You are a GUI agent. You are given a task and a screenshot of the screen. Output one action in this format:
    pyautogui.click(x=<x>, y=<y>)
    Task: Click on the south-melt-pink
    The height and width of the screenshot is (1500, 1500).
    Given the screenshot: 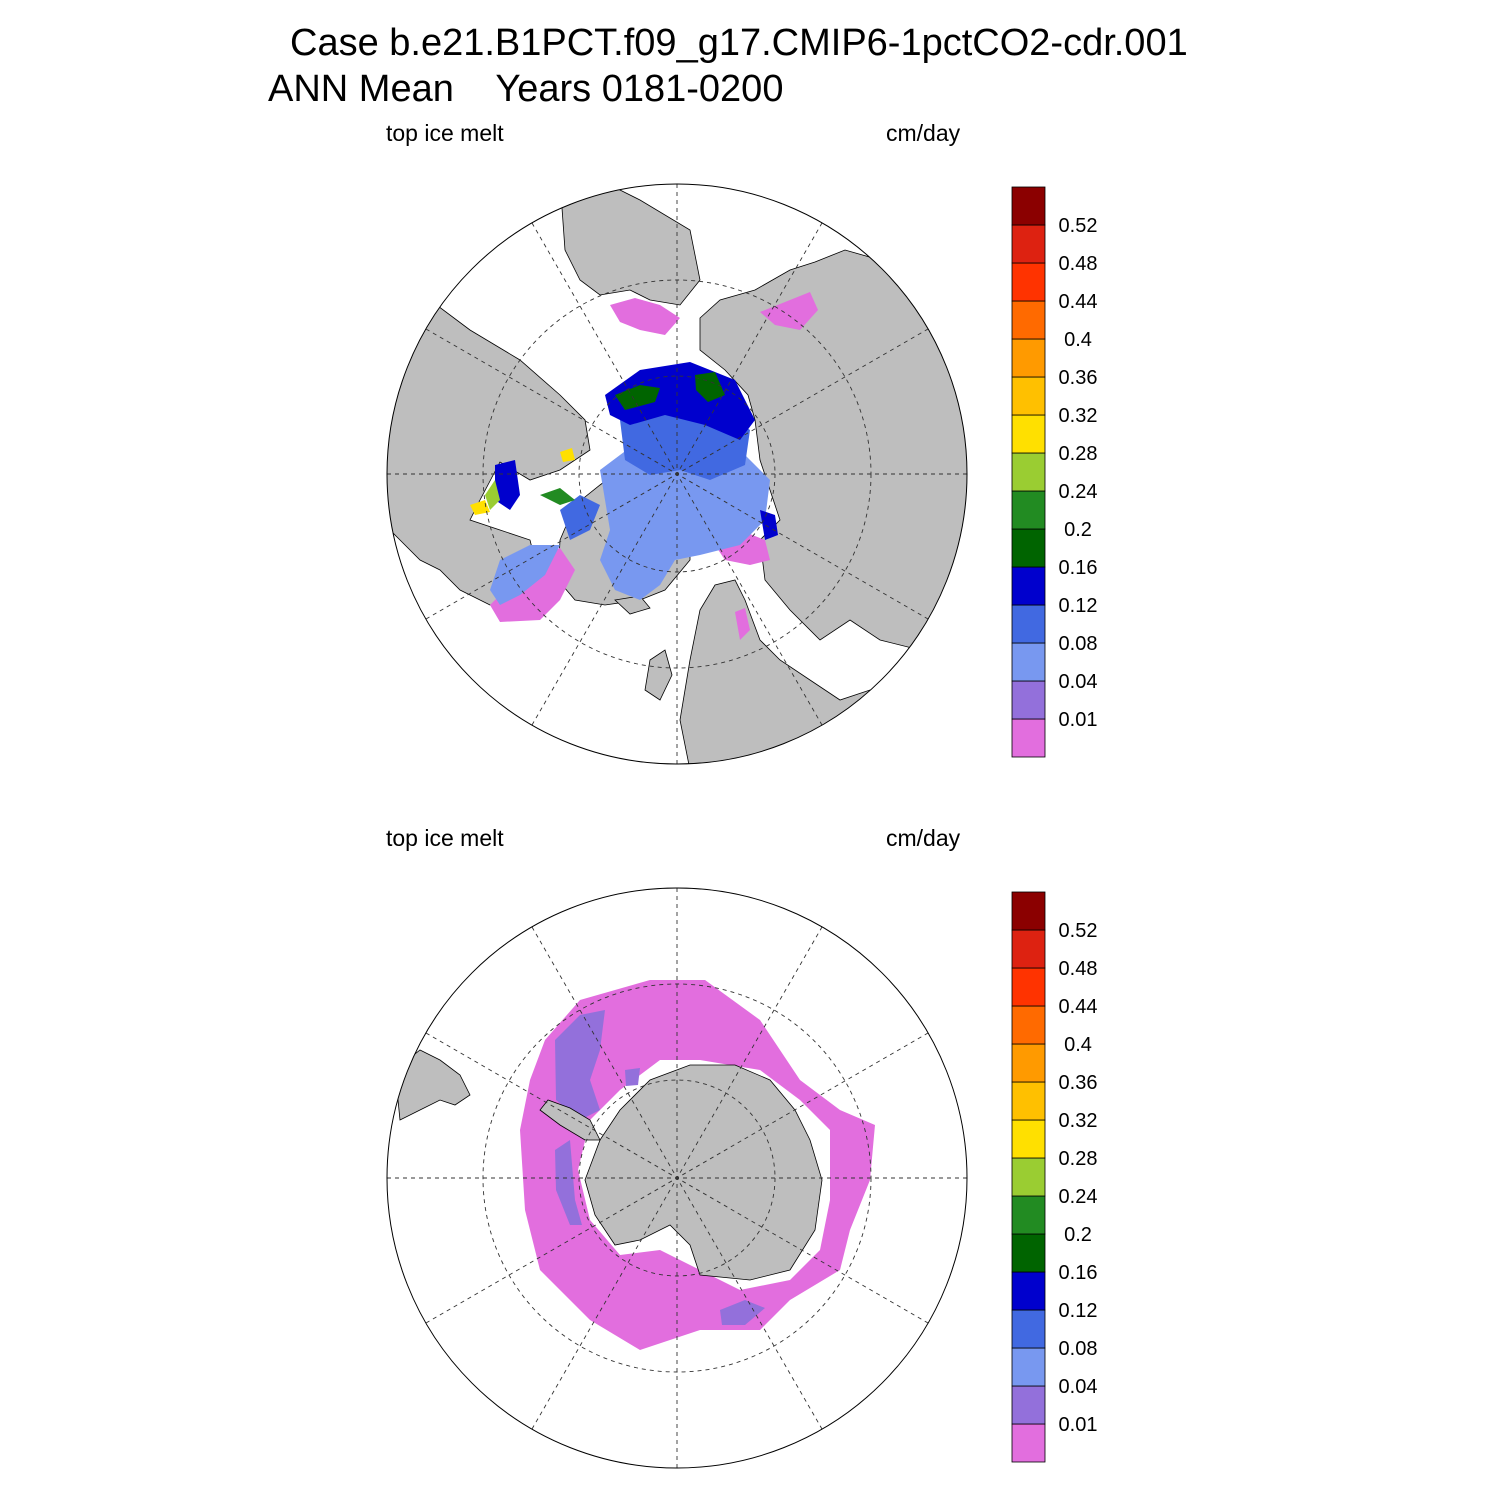 What is the action you would take?
    pyautogui.click(x=697, y=1165)
    